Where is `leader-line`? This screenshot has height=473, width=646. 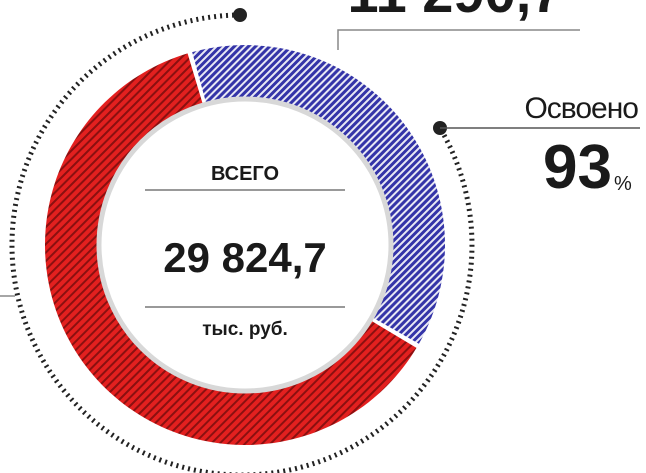 leader-line is located at coordinates (458, 39).